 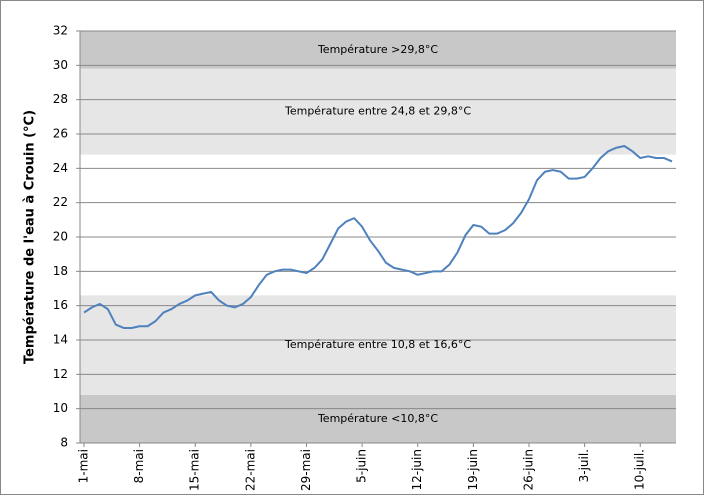 I want to click on x-tick-label: 29-mai, so click(x=306, y=470).